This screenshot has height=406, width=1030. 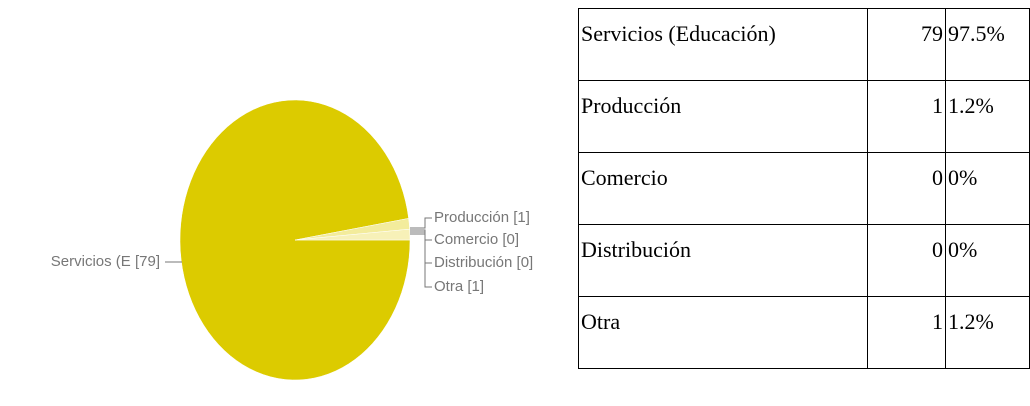 I want to click on table-cell: Otra, so click(x=723, y=332).